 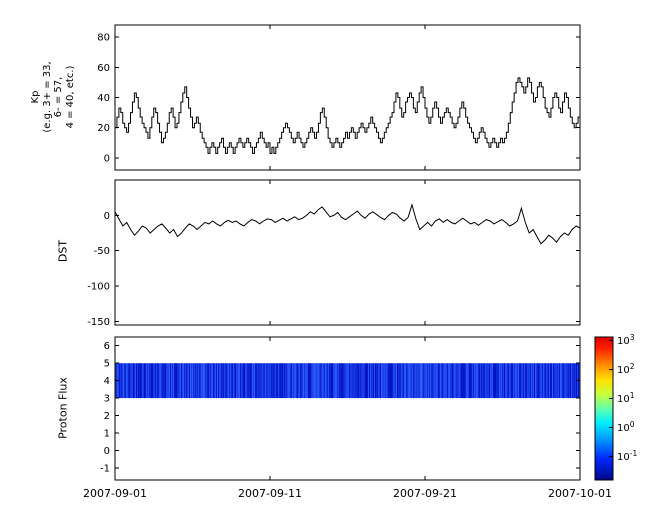 I want to click on dst-axis-label: DST, so click(x=63, y=251).